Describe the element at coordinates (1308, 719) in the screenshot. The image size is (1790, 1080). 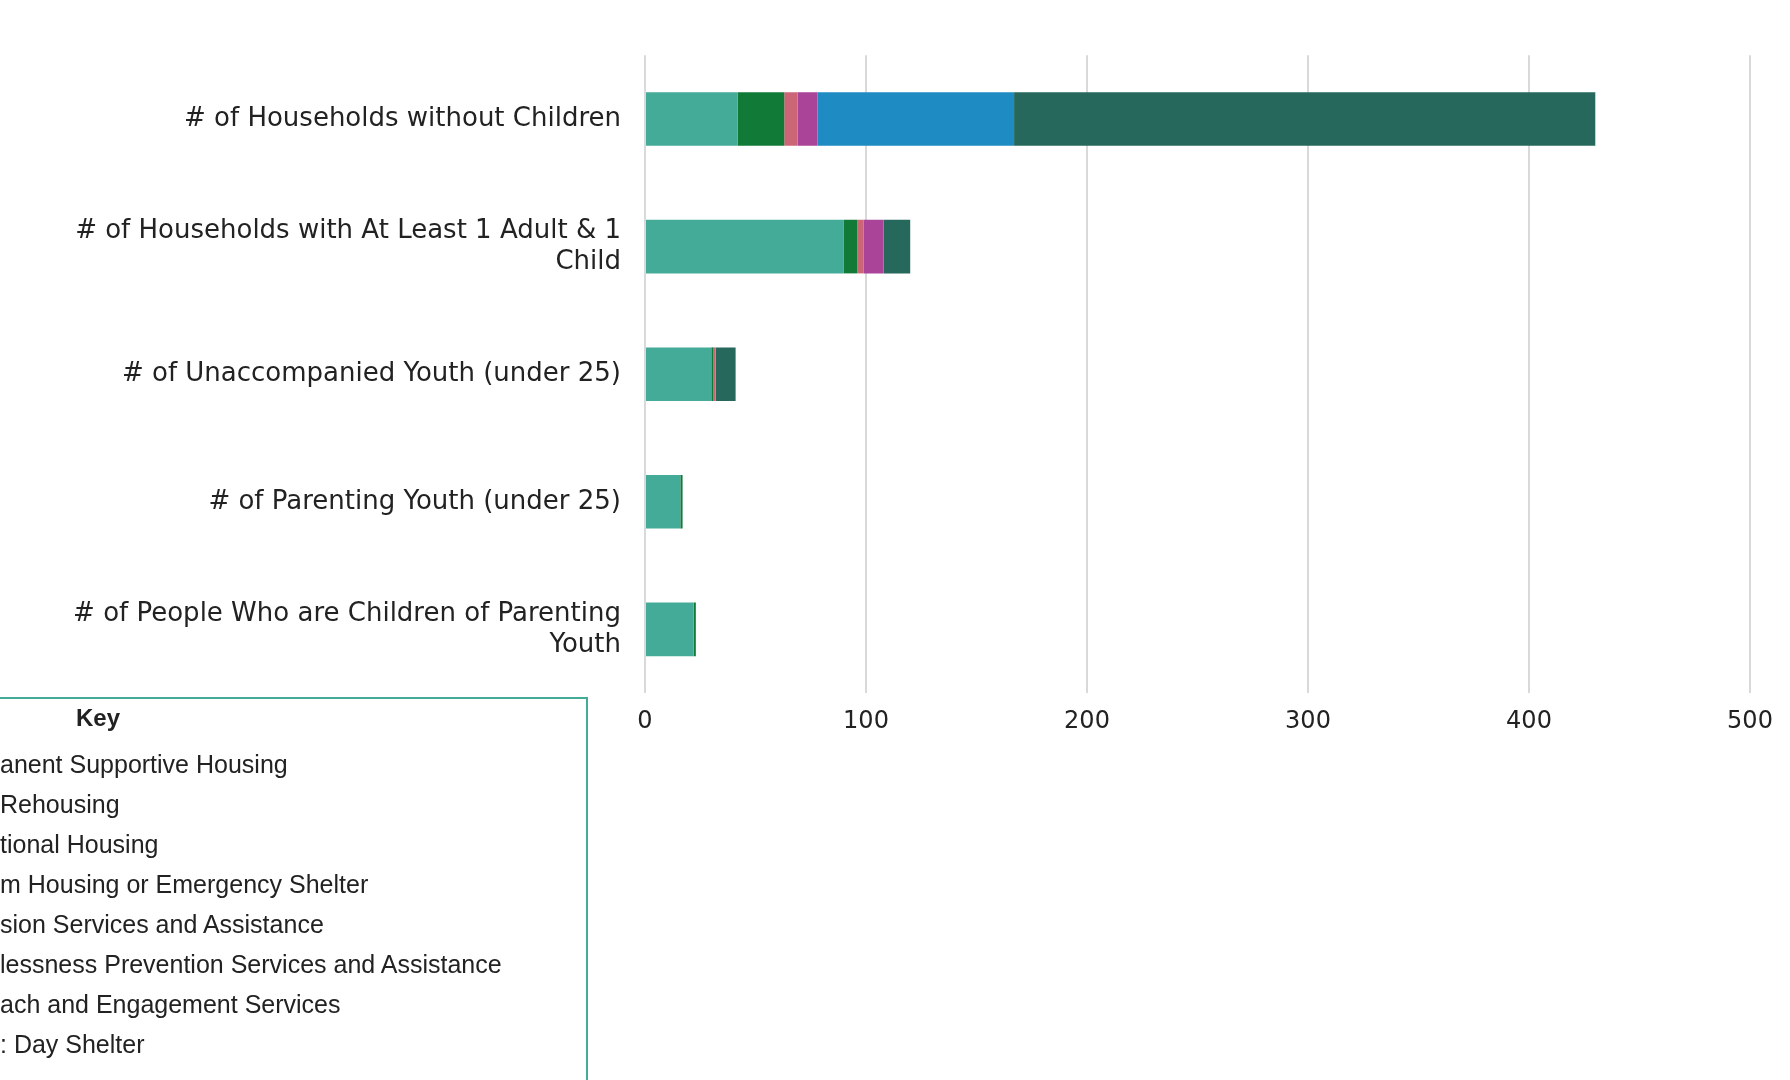
I see `x-tick-label: 300` at that location.